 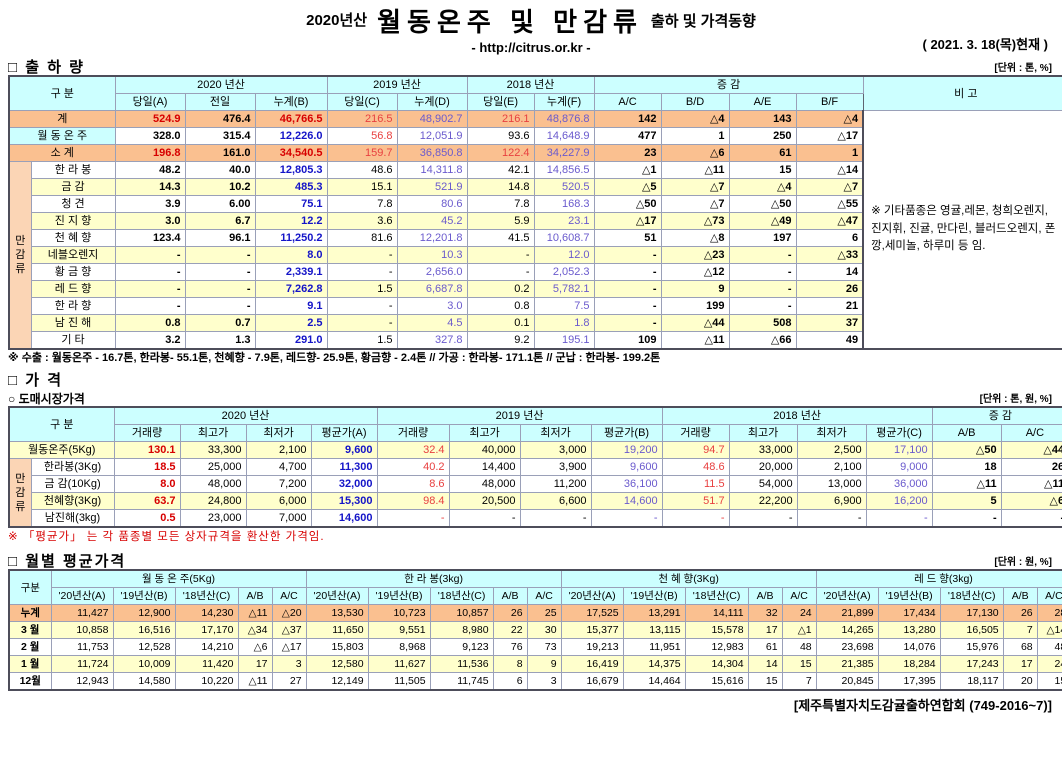 What do you see at coordinates (626, 433) in the screenshot?
I see `sub-col-header: 평균가(B)` at bounding box center [626, 433].